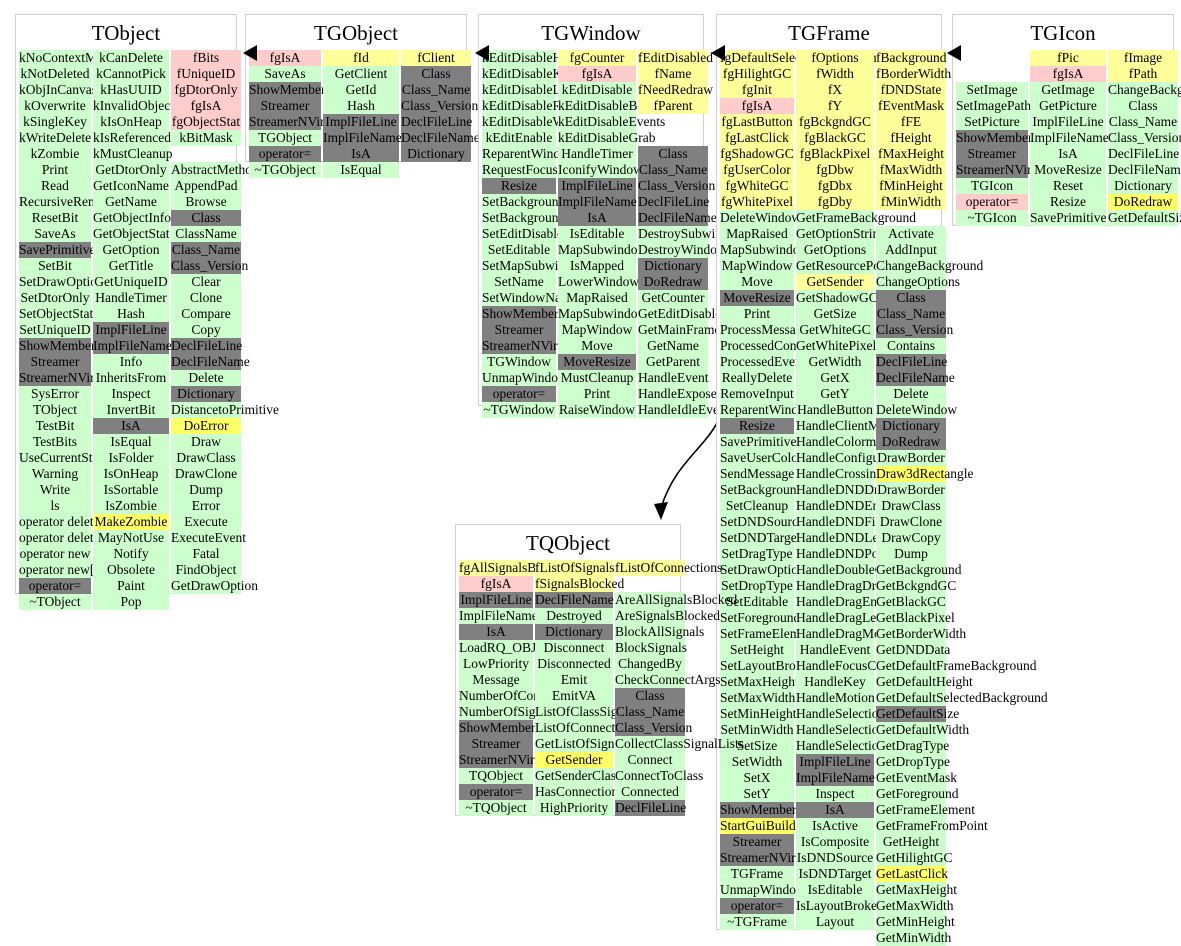 This screenshot has height=946, width=1181. What do you see at coordinates (914, 906) in the screenshot?
I see `member-getmaxwidth: GetMaxWidth` at bounding box center [914, 906].